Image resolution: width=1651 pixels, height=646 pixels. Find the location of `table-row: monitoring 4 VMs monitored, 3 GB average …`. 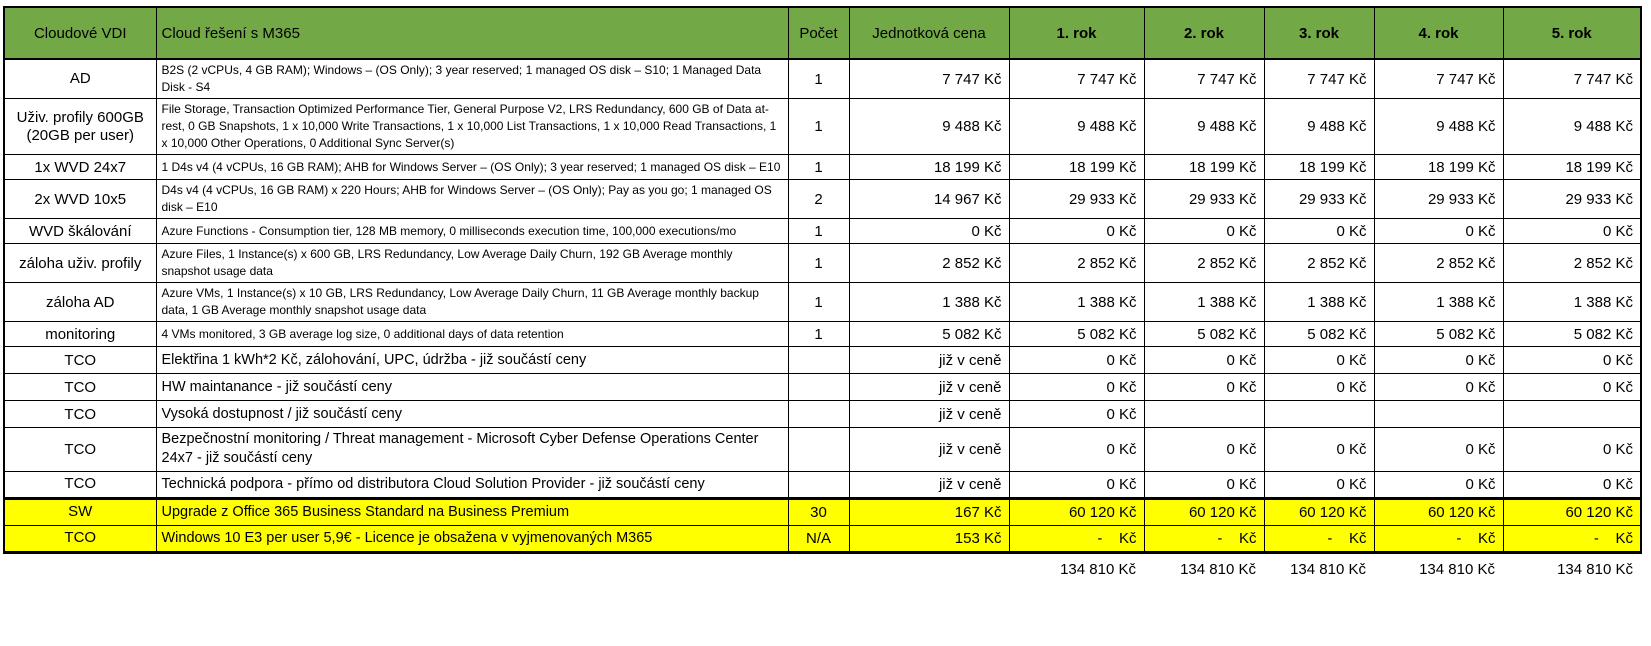

table-row: monitoring 4 VMs monitored, 3 GB average … is located at coordinates (822, 334).